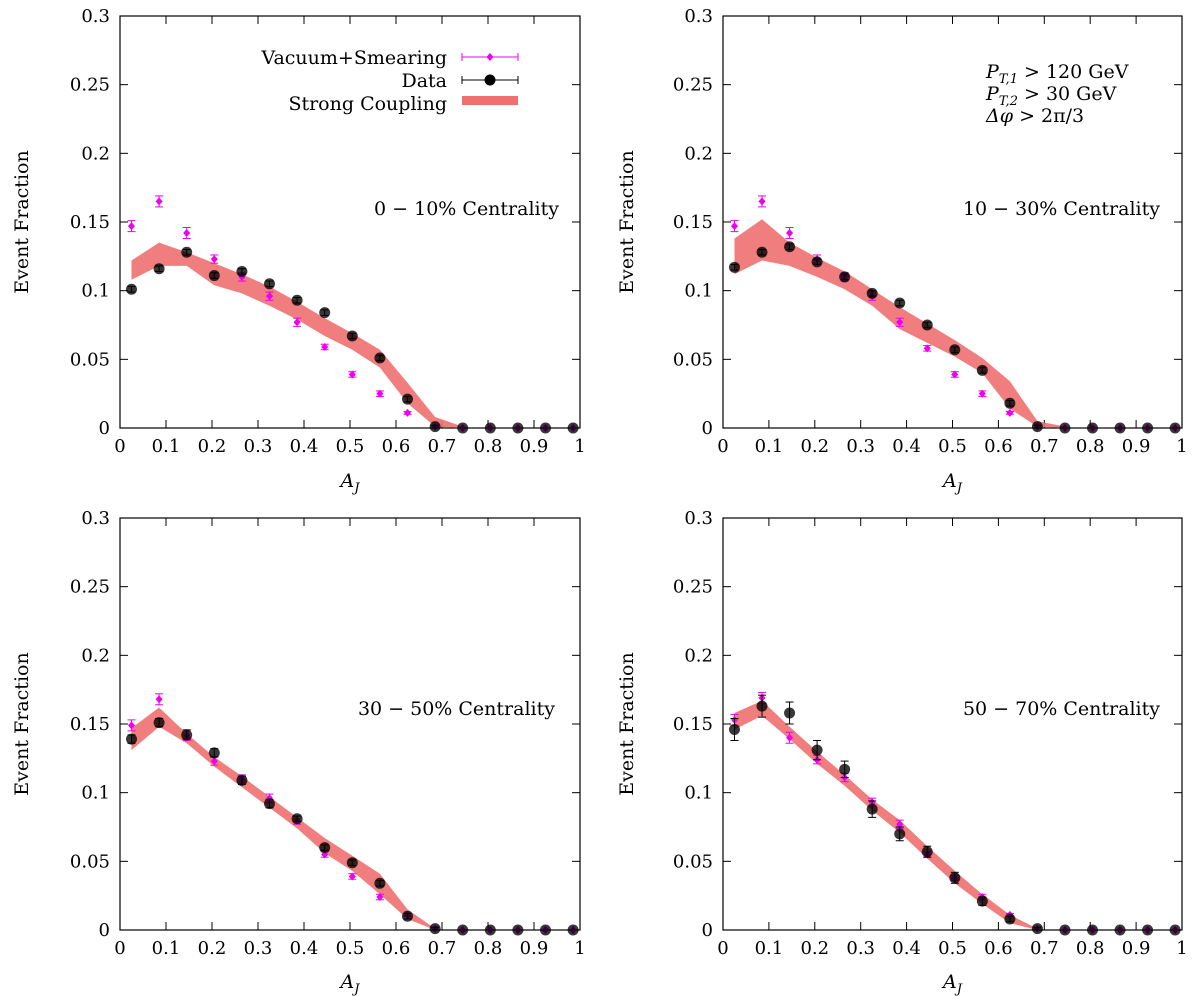 The image size is (1197, 997). Describe the element at coordinates (350, 984) in the screenshot. I see `x-axis-label: AJ` at that location.